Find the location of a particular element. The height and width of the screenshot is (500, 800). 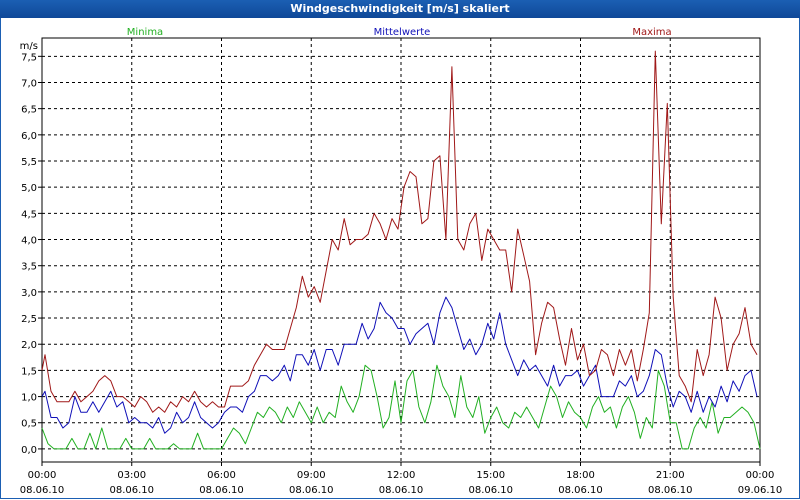

x-tick-time: 15:00 is located at coordinates (490, 475).